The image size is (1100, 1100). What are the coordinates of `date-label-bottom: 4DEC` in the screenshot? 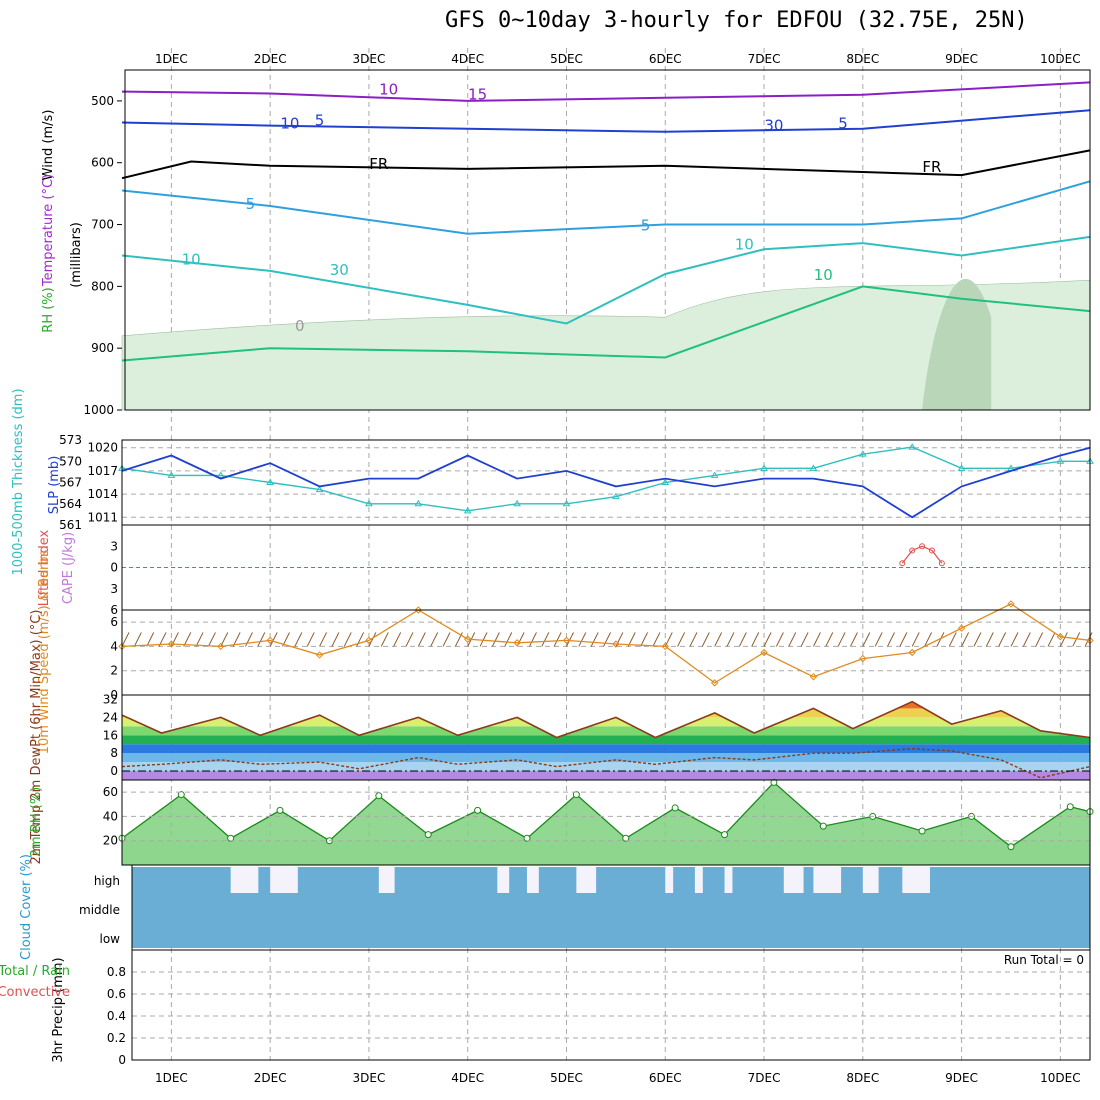 It's located at (467, 1078).